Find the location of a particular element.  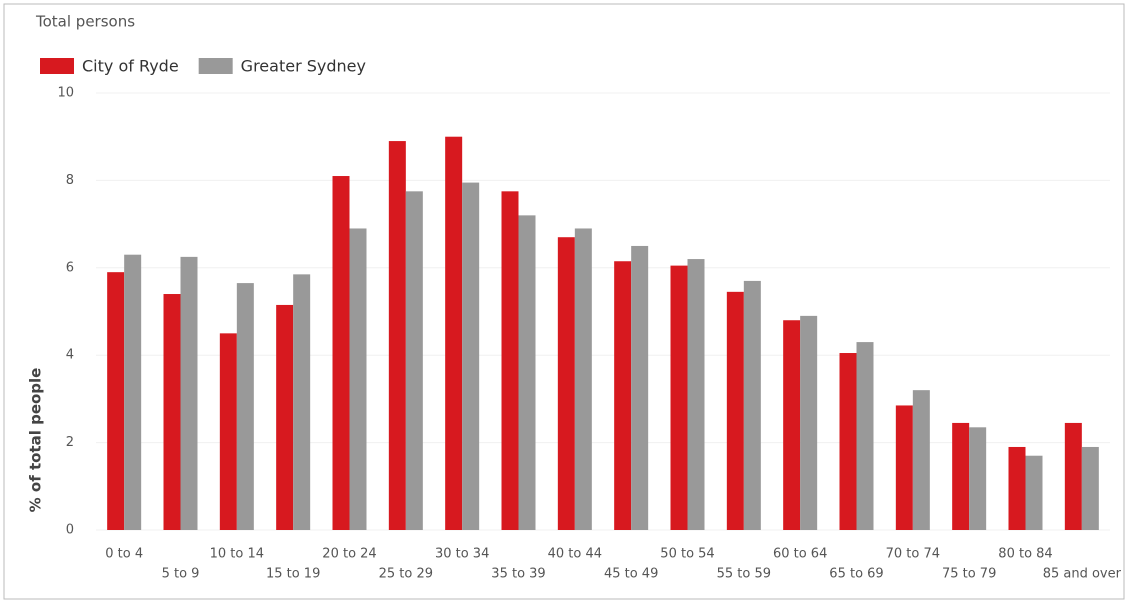

x-tick-label: 55 to 59 is located at coordinates (744, 574).